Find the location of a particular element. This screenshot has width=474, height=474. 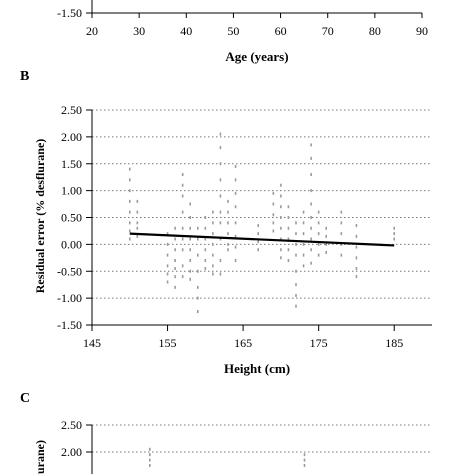

panel-a-x-tick-label: 40 is located at coordinates (186, 31).